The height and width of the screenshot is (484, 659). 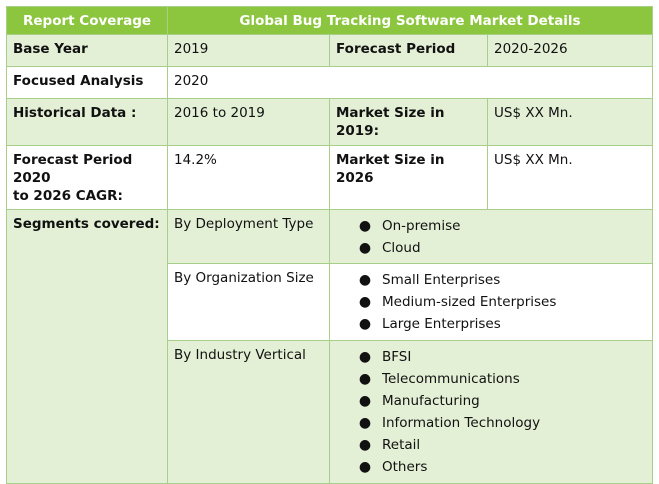 I want to click on list-item-label: Telecommunications, so click(x=451, y=379).